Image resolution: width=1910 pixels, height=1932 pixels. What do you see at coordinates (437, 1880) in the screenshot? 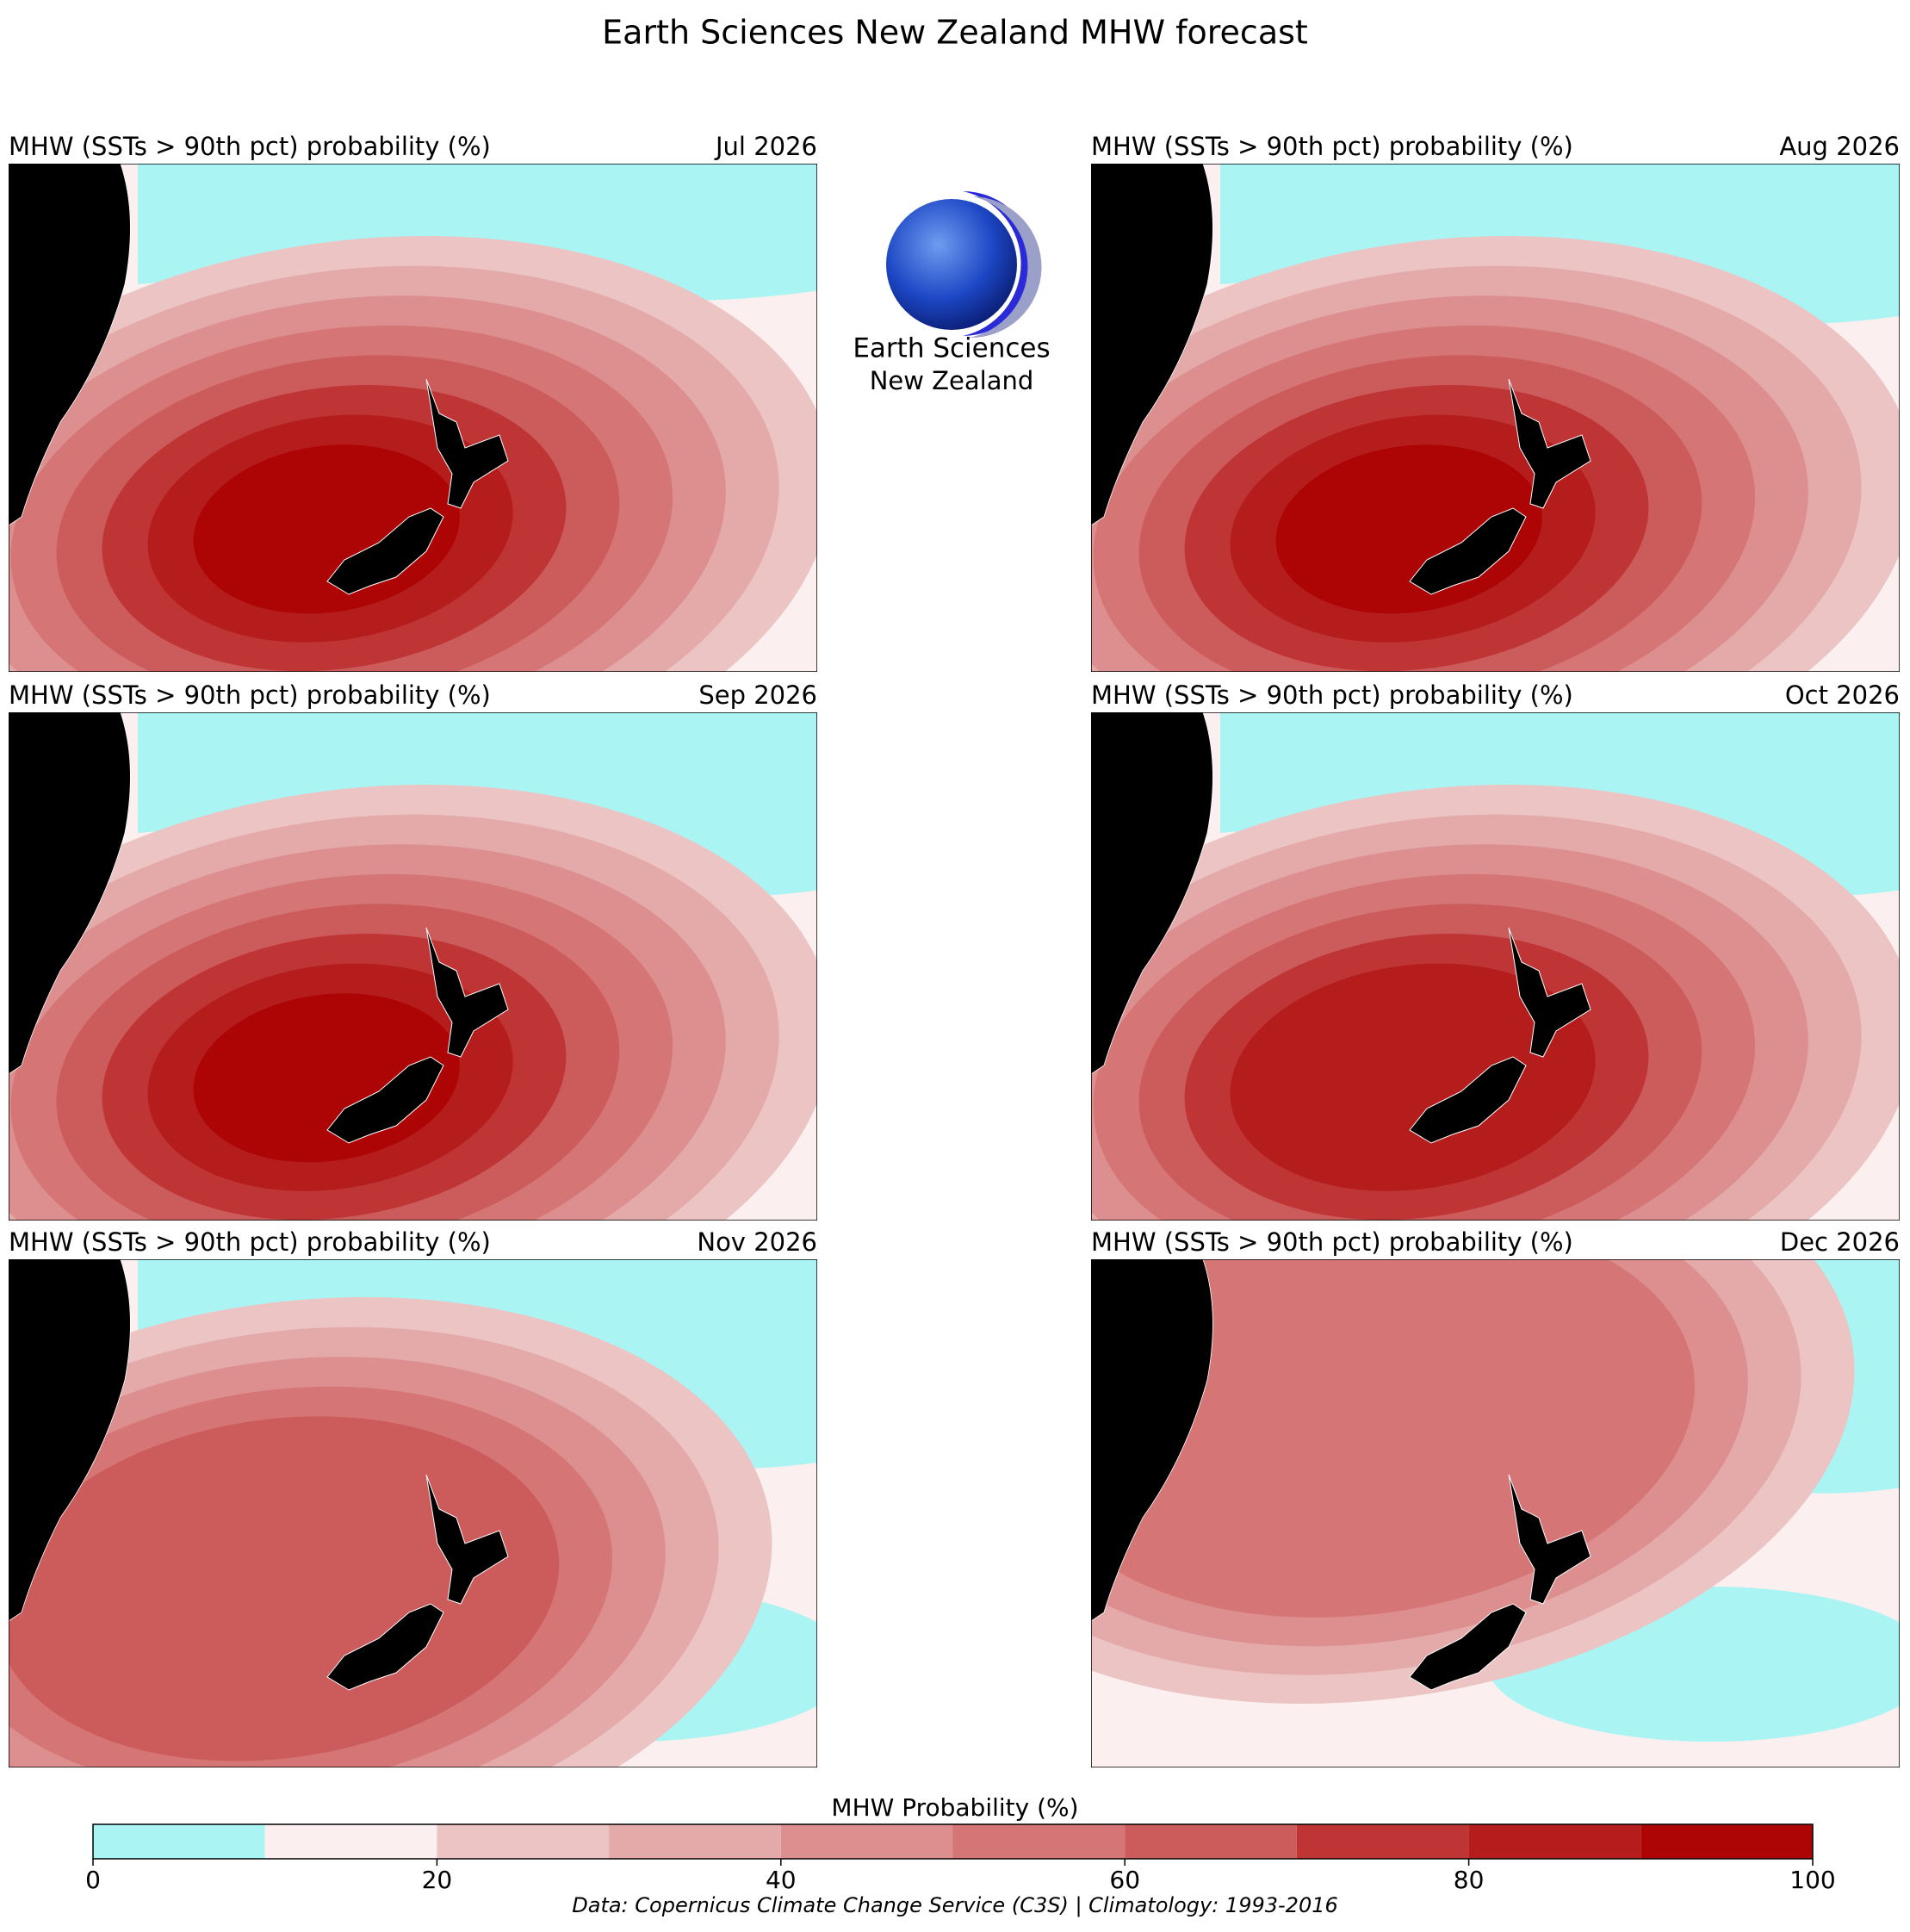
I see `colorbar-tick-label: 20` at bounding box center [437, 1880].